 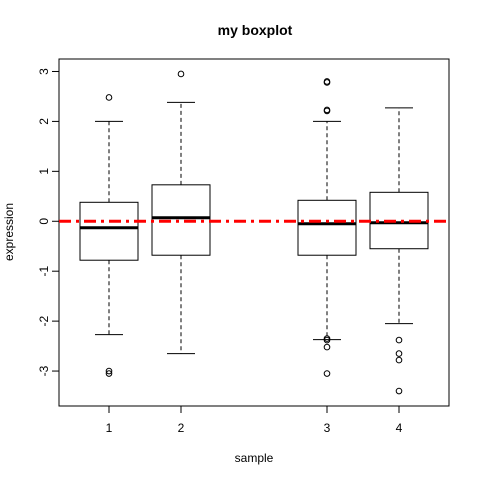 I want to click on y-tick-label: -2, so click(x=44, y=320).